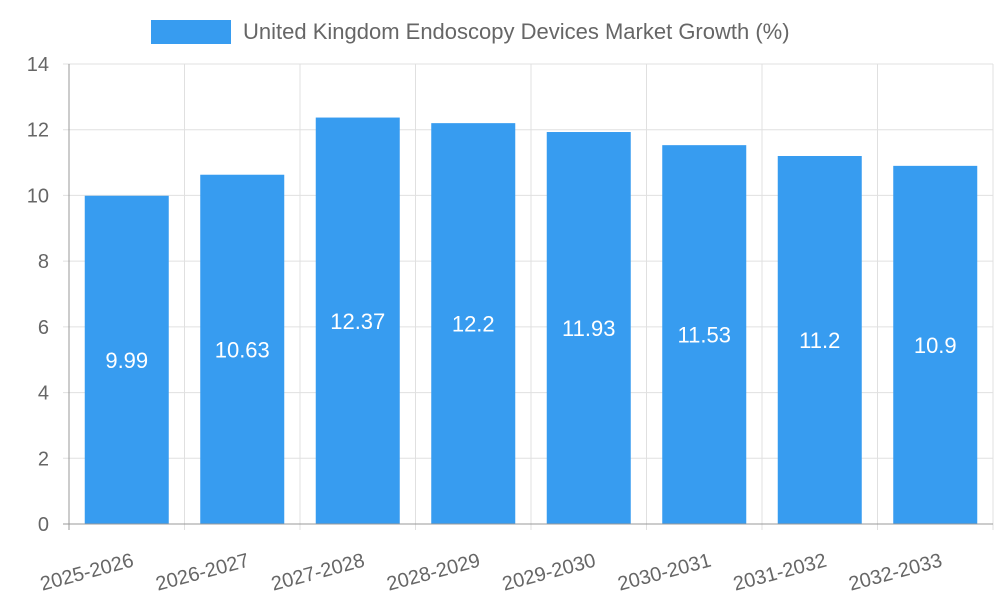 Image resolution: width=1000 pixels, height=600 pixels. Describe the element at coordinates (549, 573) in the screenshot. I see `x-tick-label: 2029-2030` at that location.